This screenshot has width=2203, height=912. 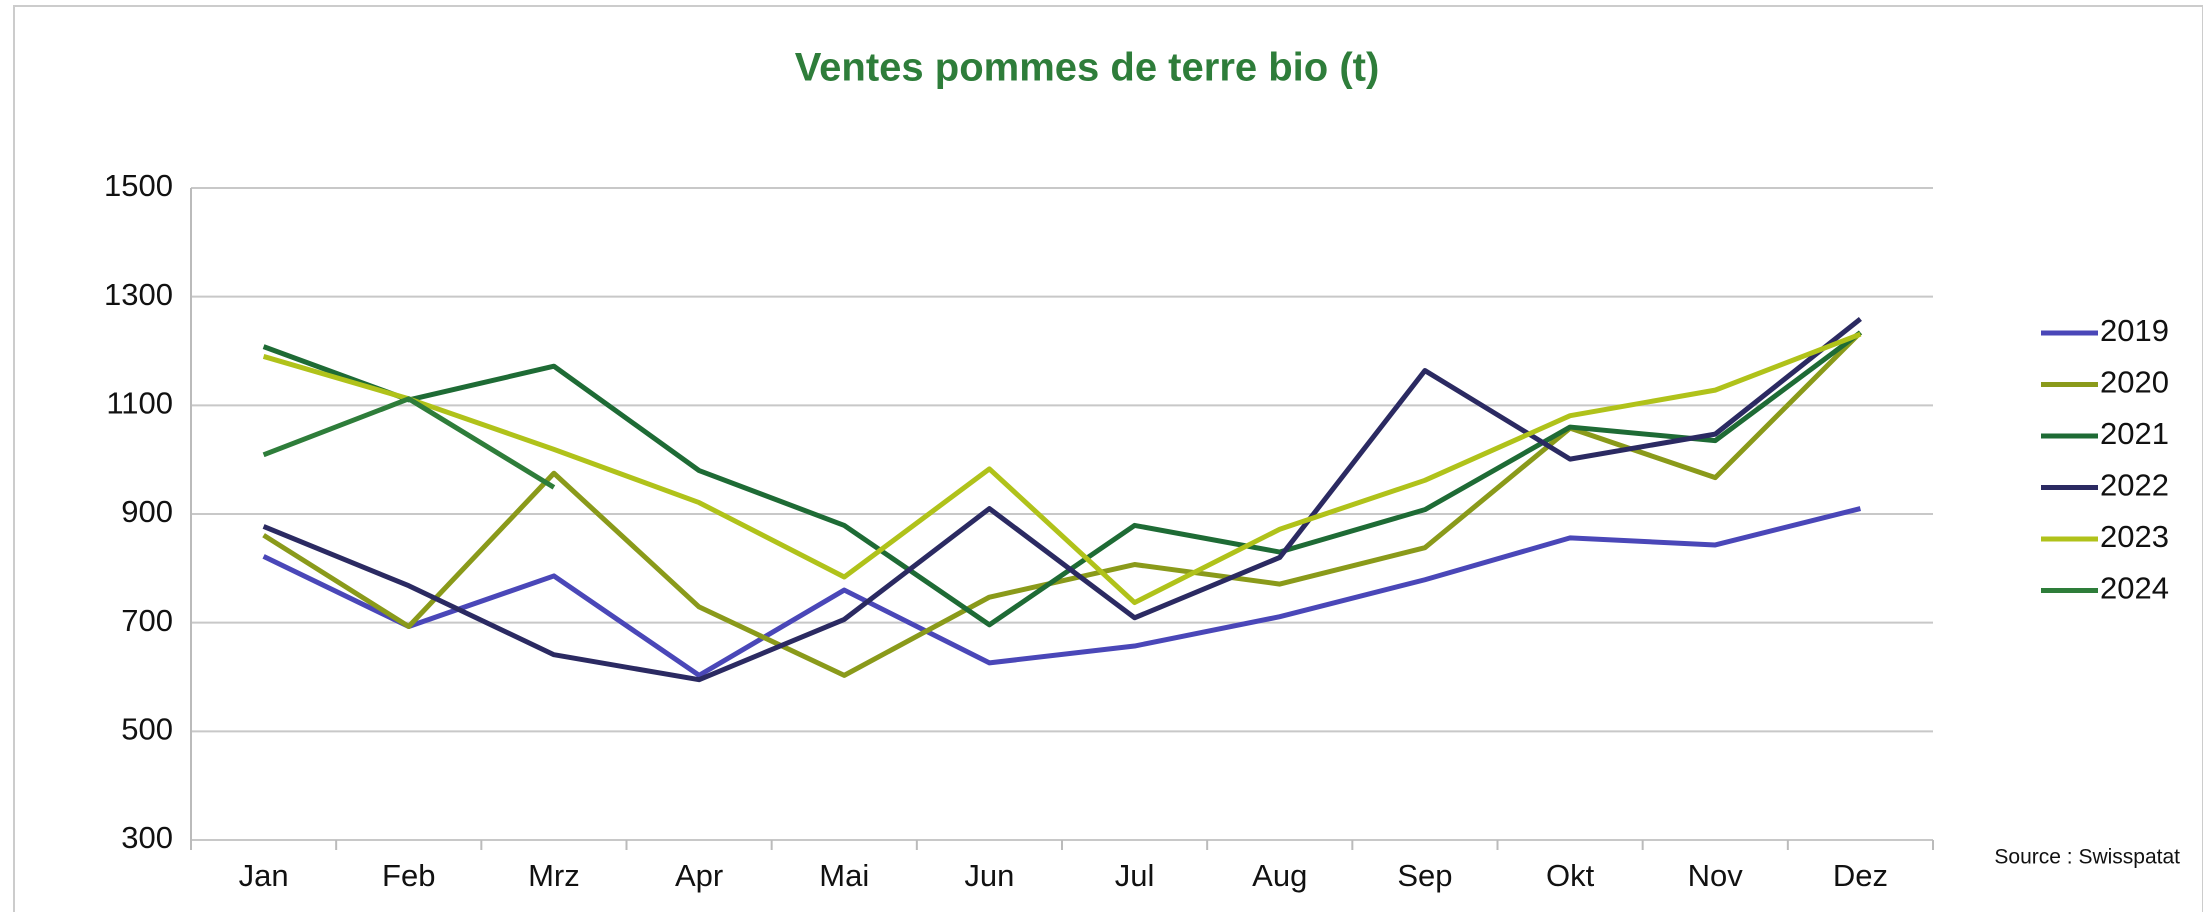 What do you see at coordinates (1424, 875) in the screenshot?
I see `x-tick-label: Sep` at bounding box center [1424, 875].